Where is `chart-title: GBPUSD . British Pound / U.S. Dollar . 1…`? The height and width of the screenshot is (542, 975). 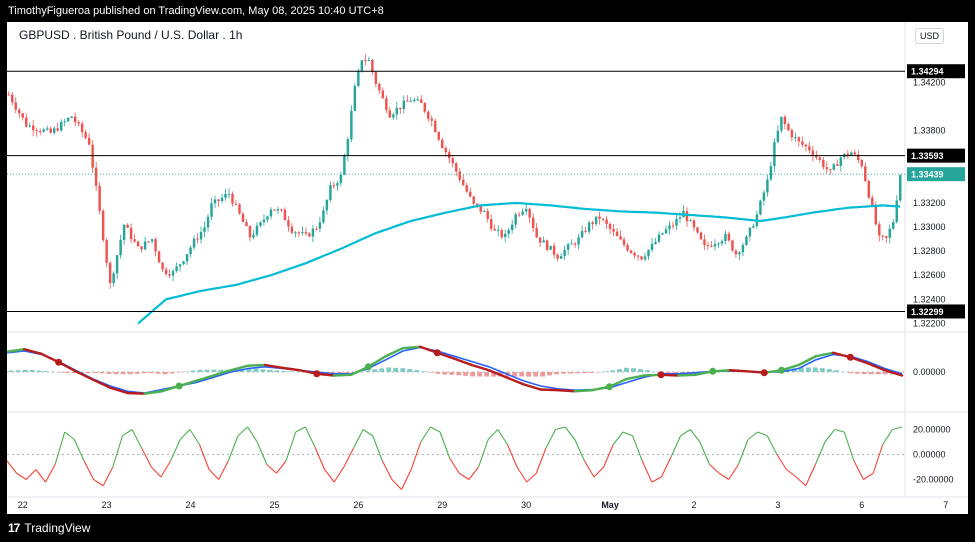
chart-title: GBPUSD . British Pound / U.S. Dollar . 1… is located at coordinates (131, 35).